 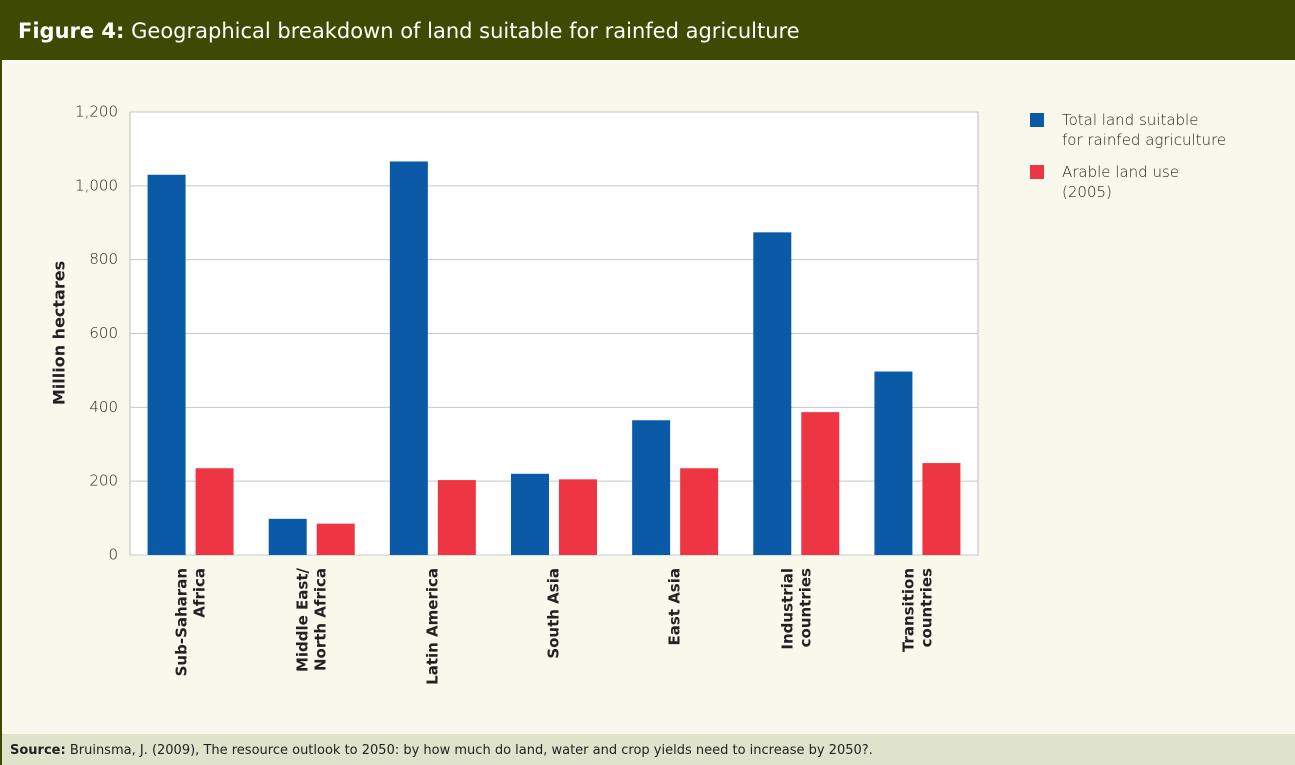 What do you see at coordinates (432, 626) in the screenshot?
I see `x-tick-label: Latin America` at bounding box center [432, 626].